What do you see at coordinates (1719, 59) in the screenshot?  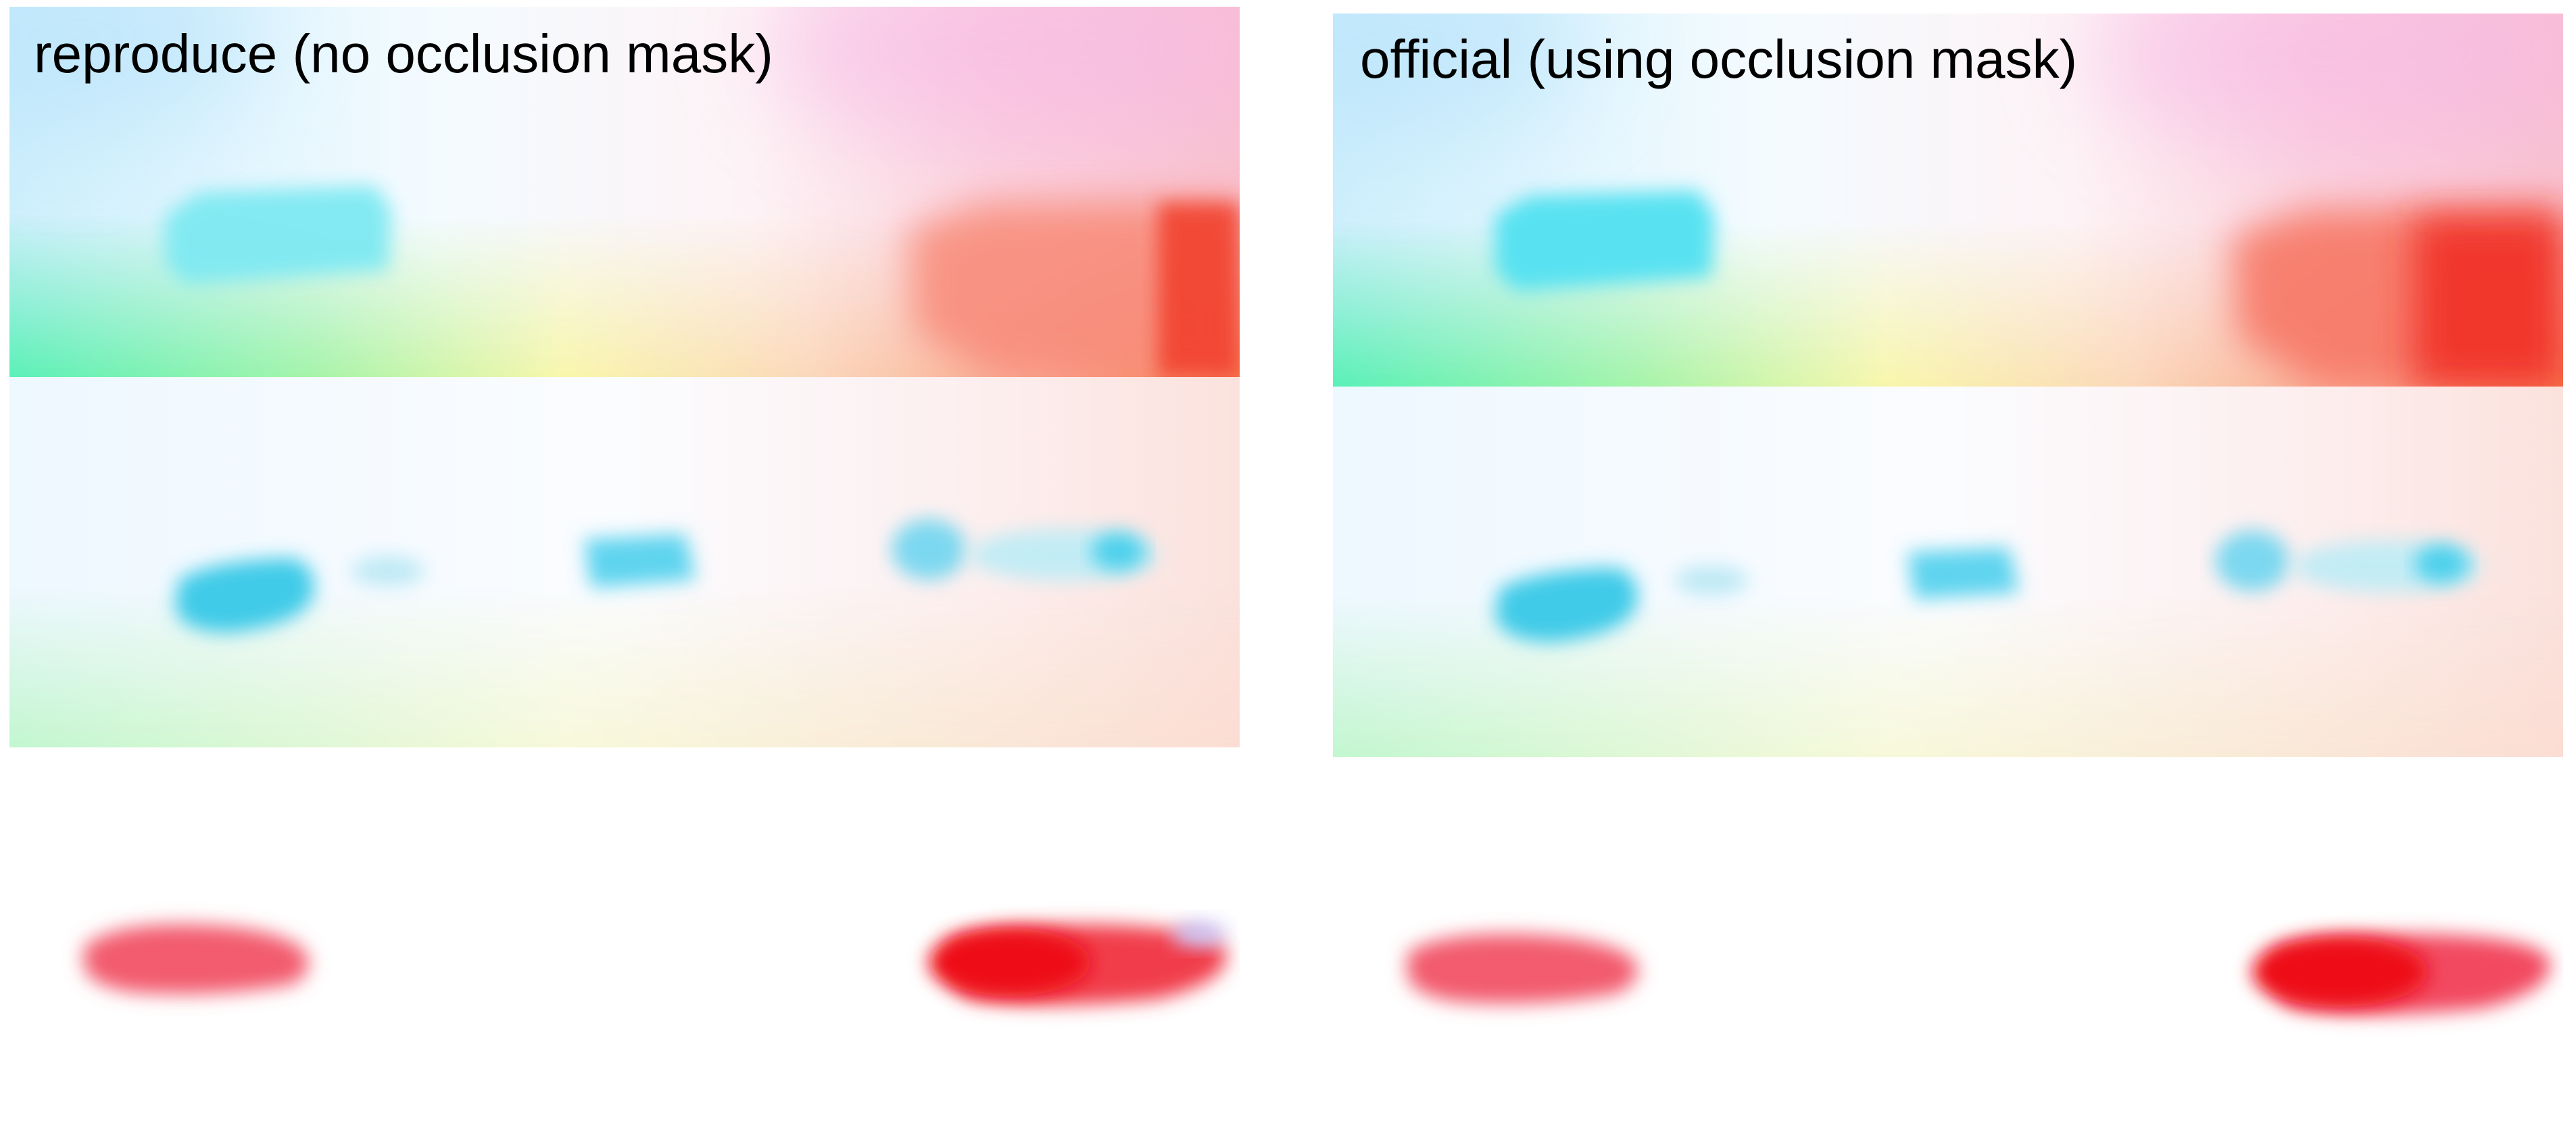 I see `right-column-caption: official (using occlusion mask)` at bounding box center [1719, 59].